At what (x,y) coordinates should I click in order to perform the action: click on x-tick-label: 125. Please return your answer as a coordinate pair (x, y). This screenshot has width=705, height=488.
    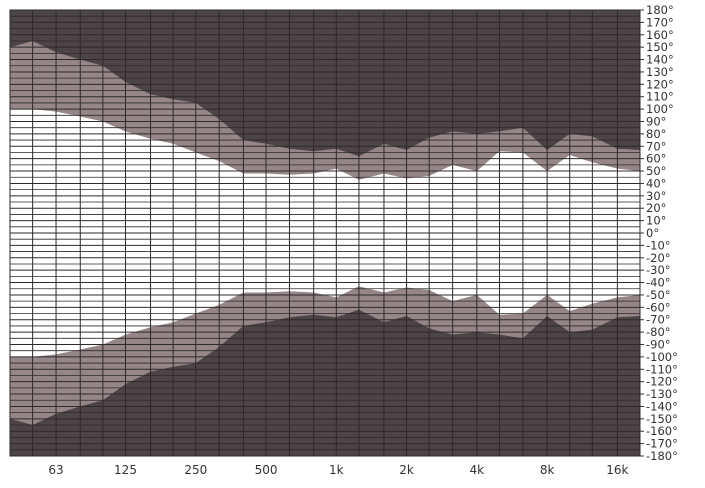
    Looking at the image, I should click on (125, 470).